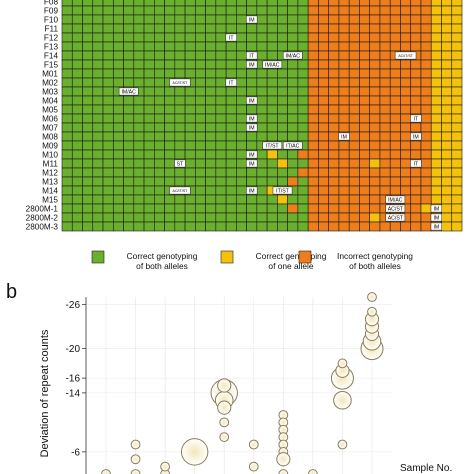 The width and height of the screenshot is (474, 474). What do you see at coordinates (293, 146) in the screenshot?
I see `annotation-label: IT/AC` at bounding box center [293, 146].